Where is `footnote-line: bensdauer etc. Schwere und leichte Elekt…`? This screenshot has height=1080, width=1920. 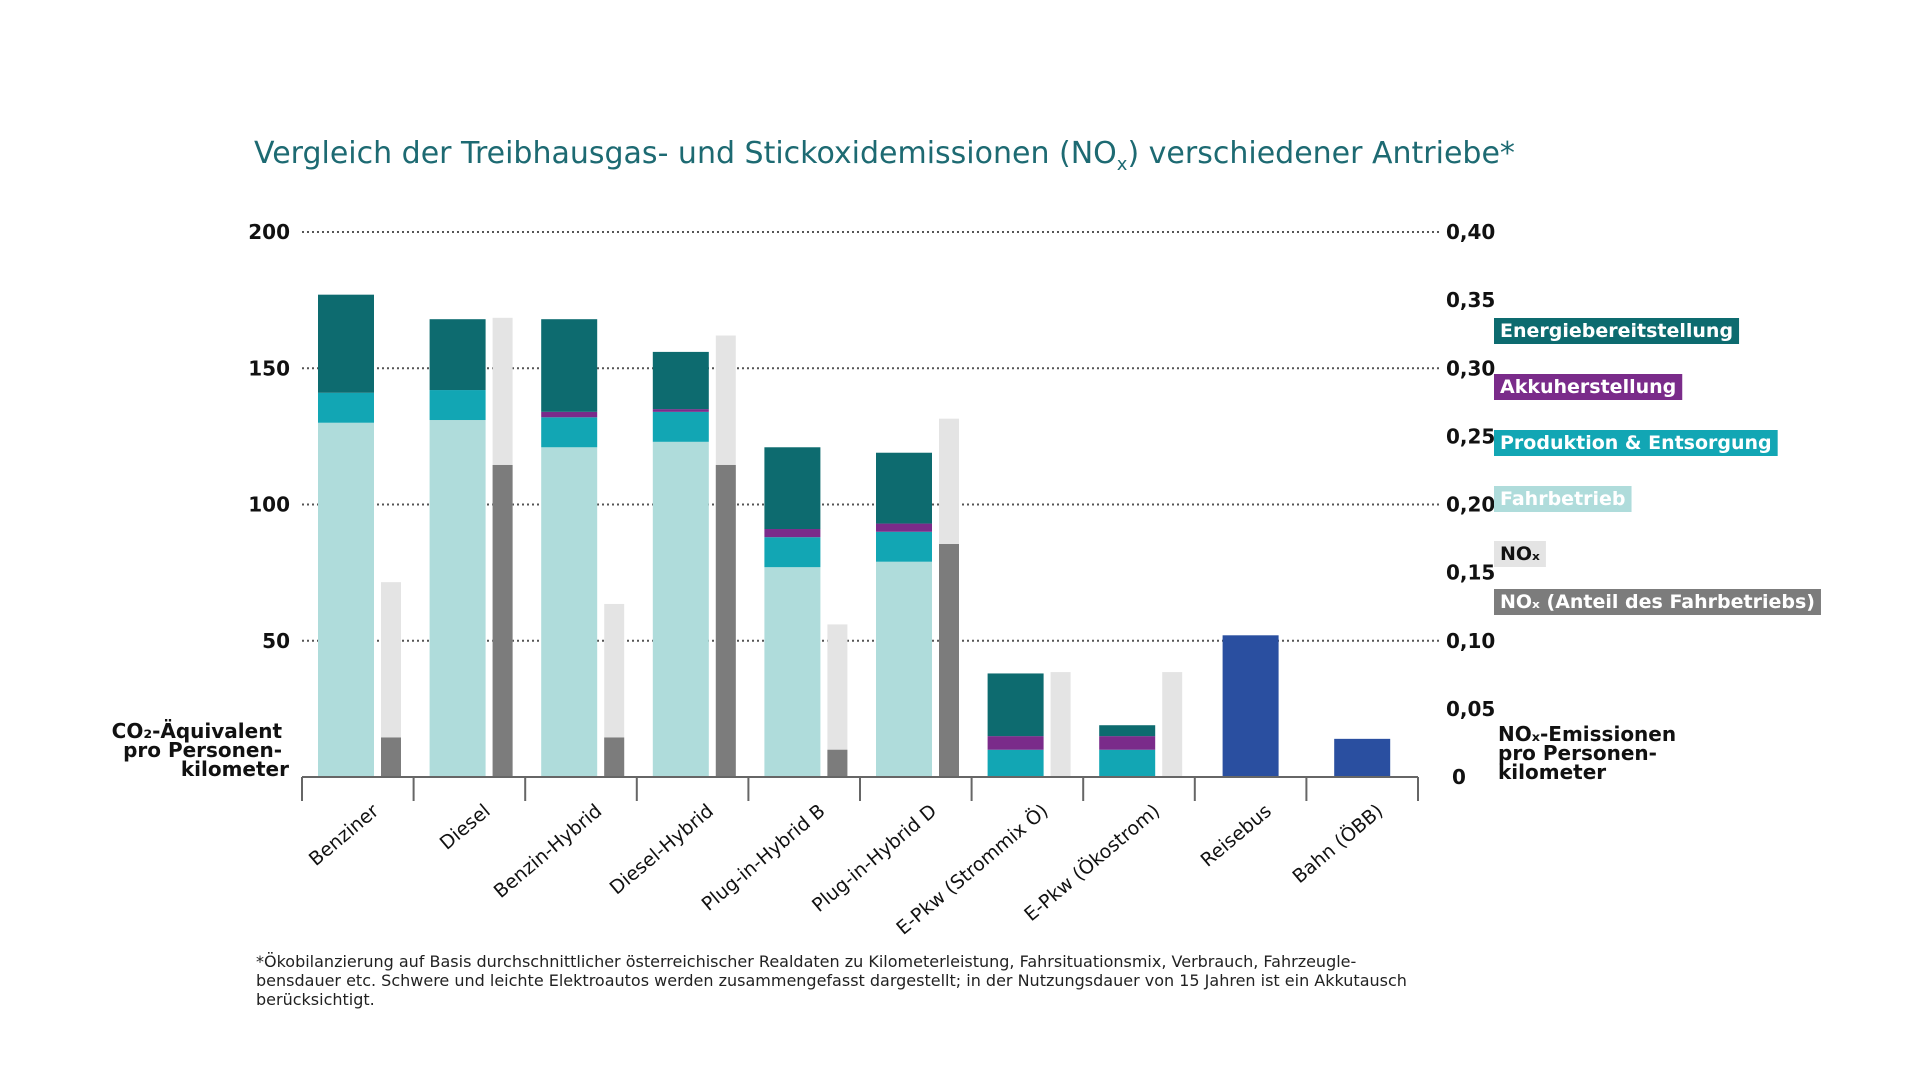
footnote-line: bensdauer etc. Schwere und leichte Elekt… is located at coordinates (831, 980).